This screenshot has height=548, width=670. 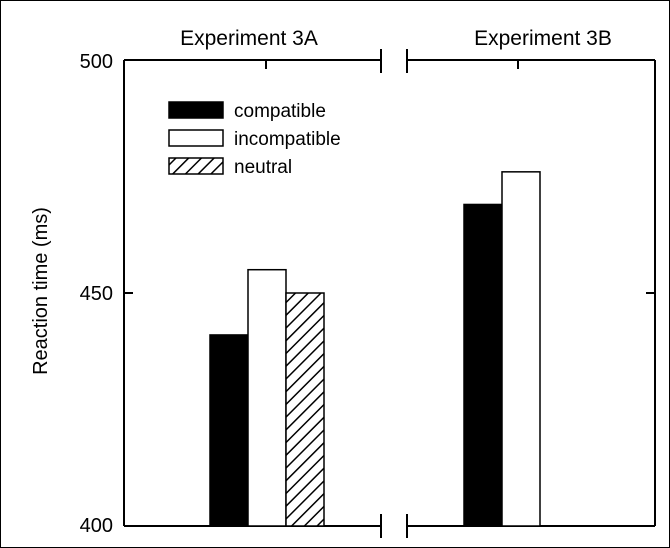 I want to click on y-tick-label-500: 500, so click(x=96, y=62).